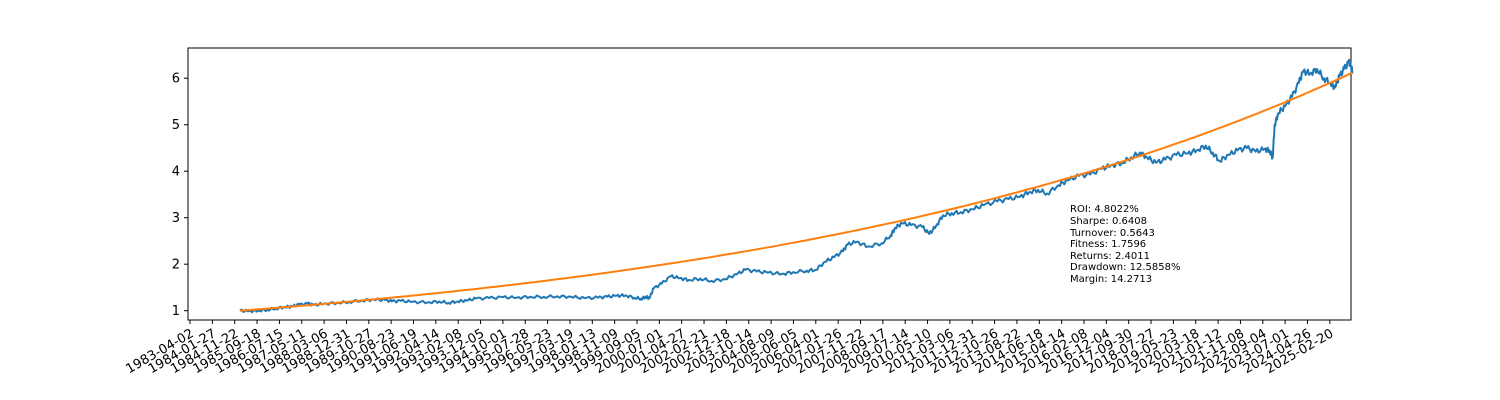  What do you see at coordinates (180, 195) in the screenshot?
I see `y-axis: 1 2 3 4 5 6` at bounding box center [180, 195].